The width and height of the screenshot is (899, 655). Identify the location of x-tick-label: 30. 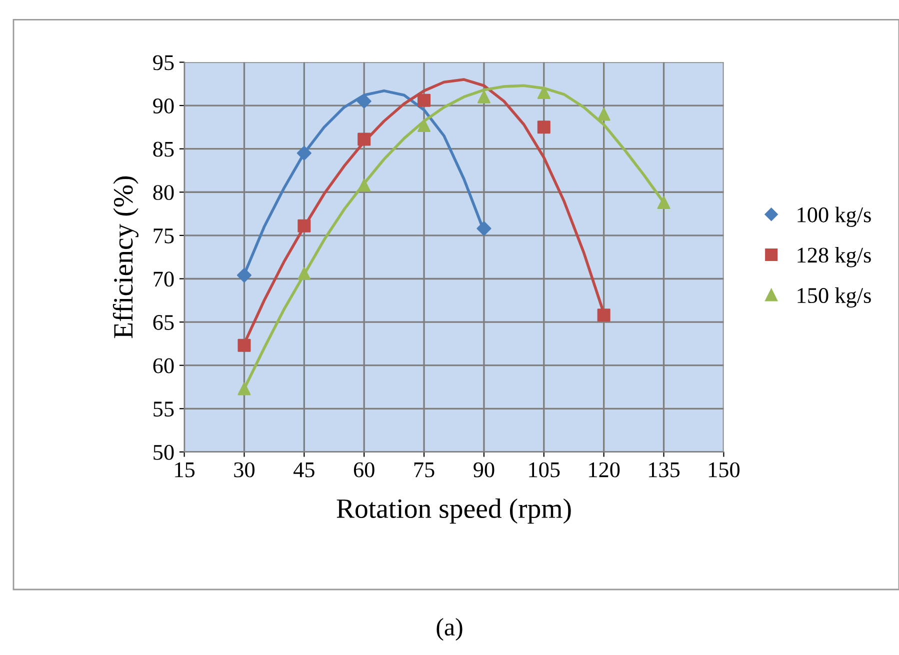
(244, 470).